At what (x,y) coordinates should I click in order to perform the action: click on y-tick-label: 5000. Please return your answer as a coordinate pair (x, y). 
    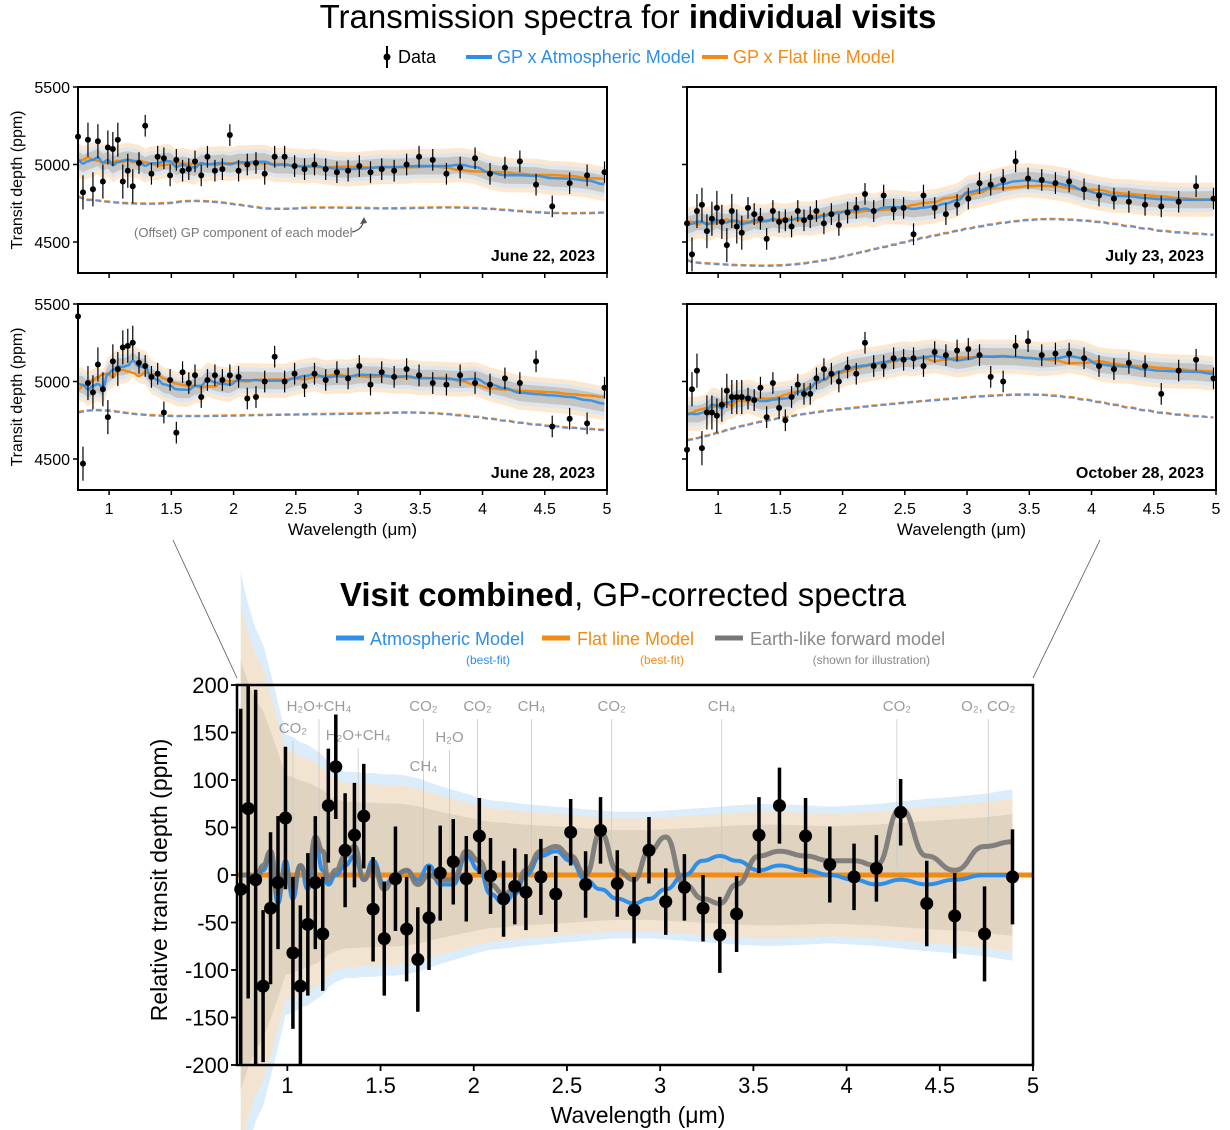
    Looking at the image, I should click on (52, 166).